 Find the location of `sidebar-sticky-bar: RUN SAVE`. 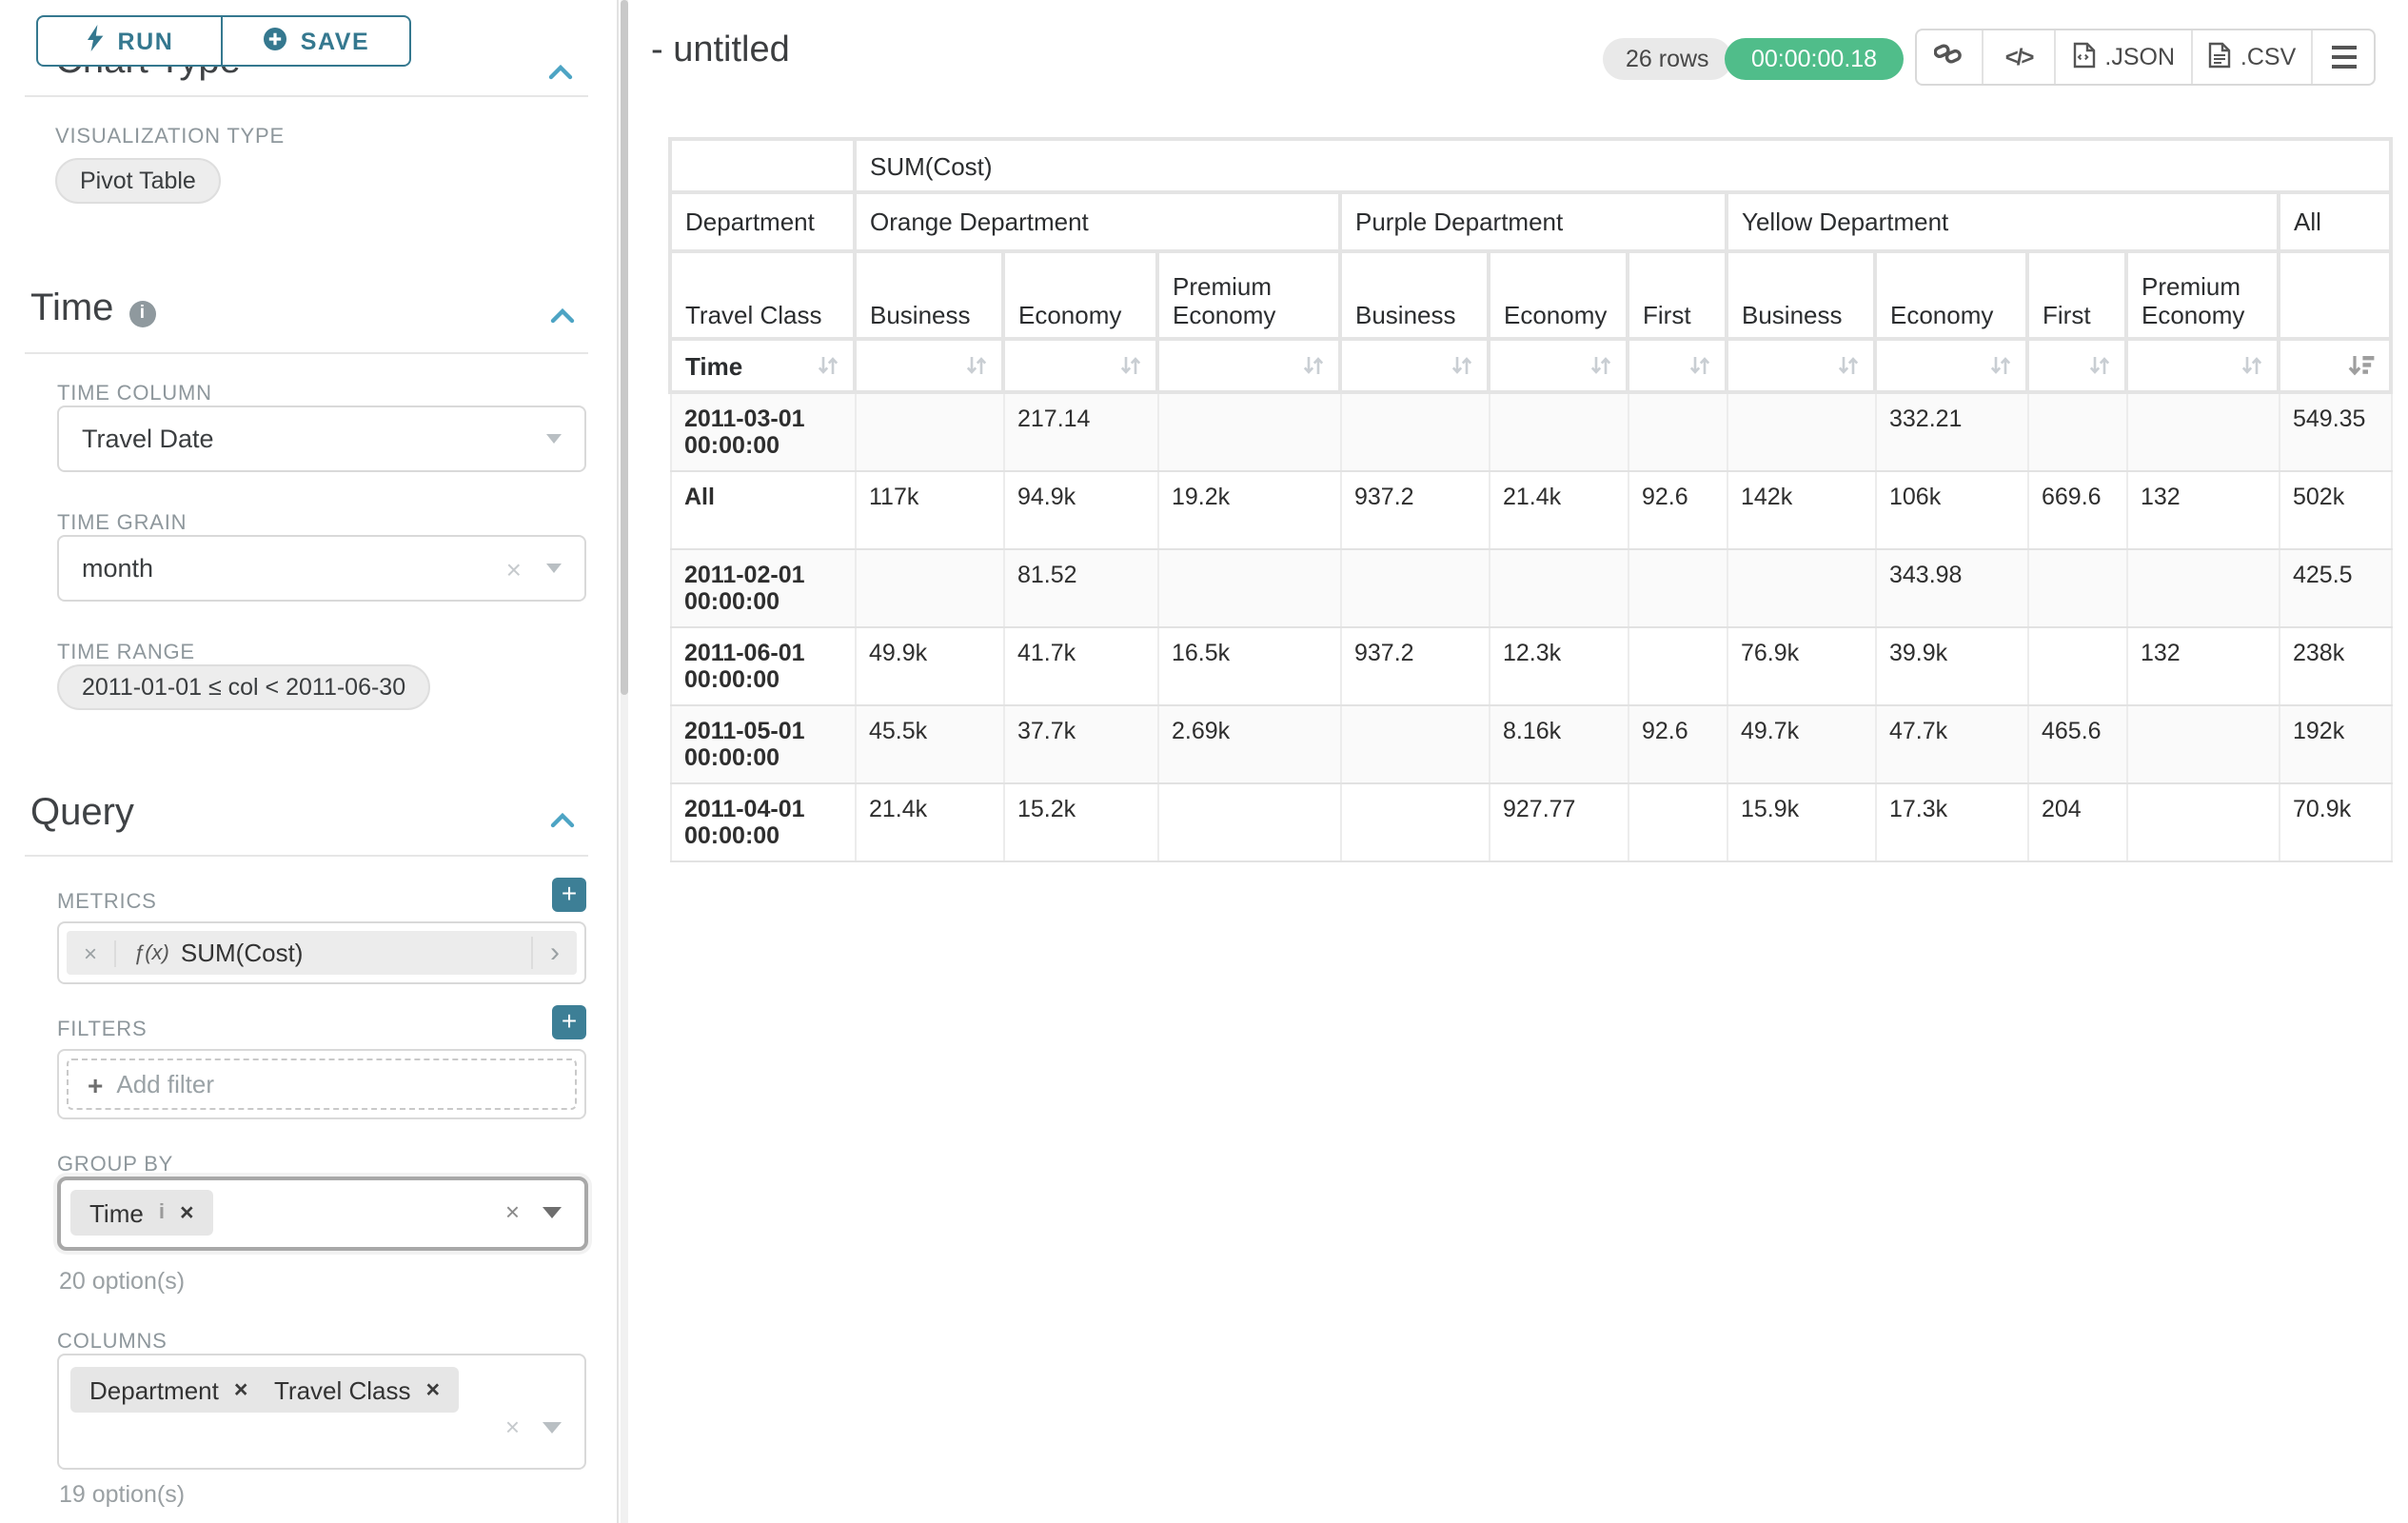

sidebar-sticky-bar: RUN SAVE is located at coordinates (308, 34).